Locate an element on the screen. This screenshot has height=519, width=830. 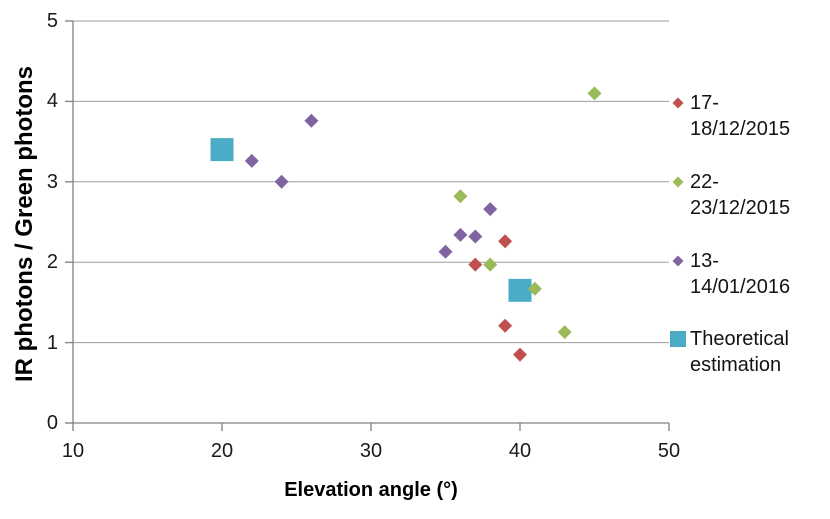
legend-item-theoretical-estimation: Theoretical estimation is located at coordinates (740, 352).